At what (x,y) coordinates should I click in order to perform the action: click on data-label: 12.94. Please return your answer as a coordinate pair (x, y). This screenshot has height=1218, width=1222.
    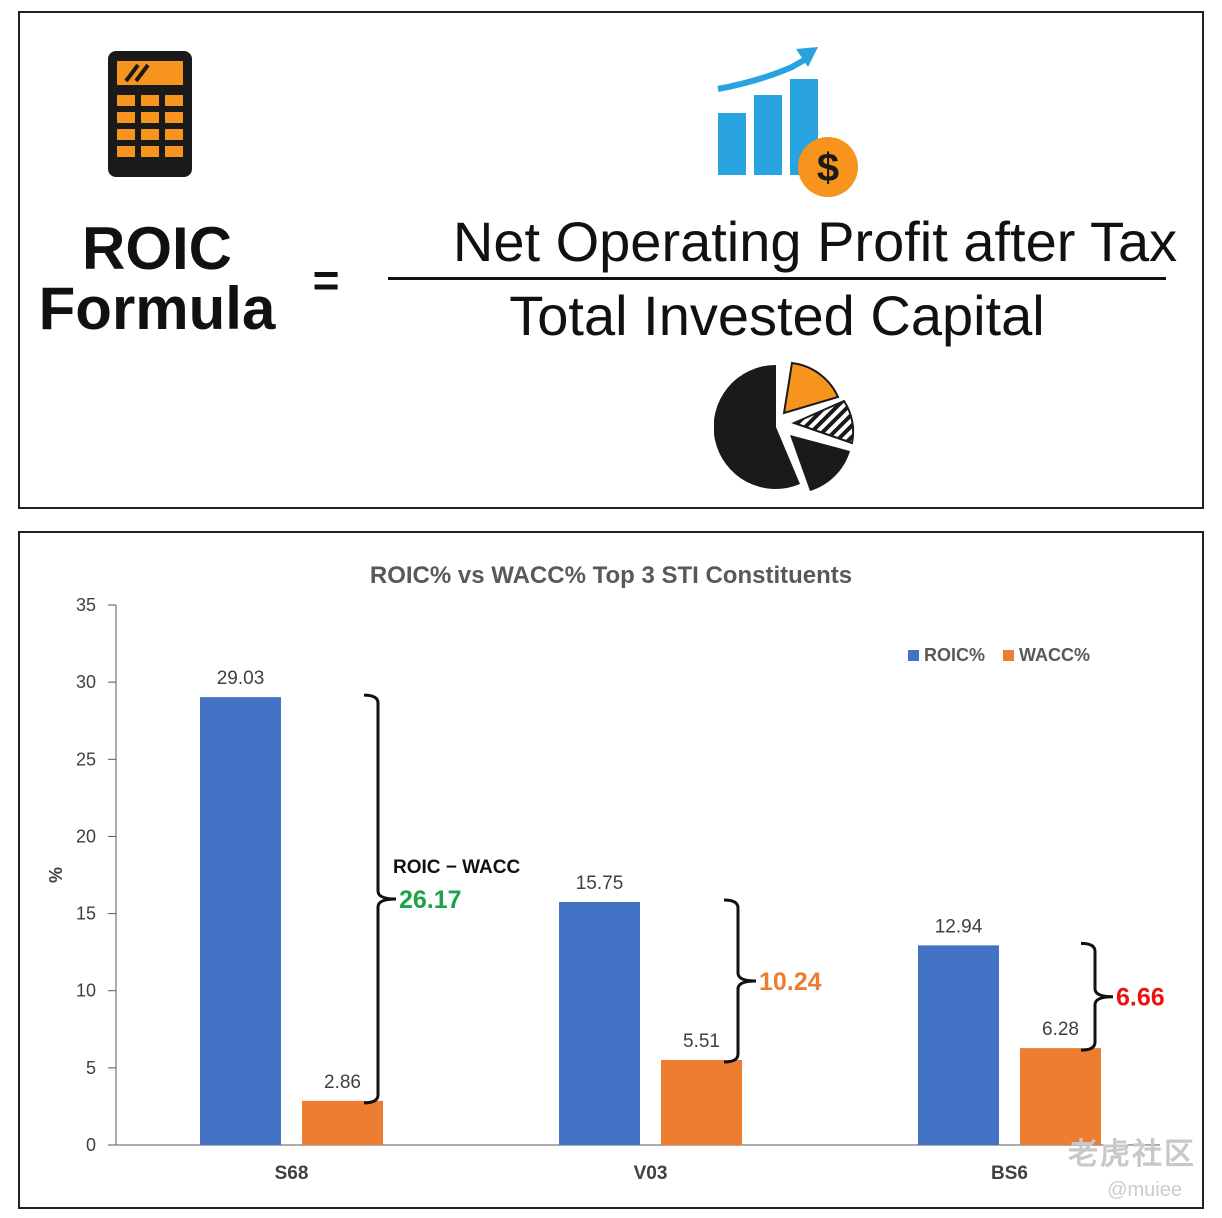
    Looking at the image, I should click on (959, 926).